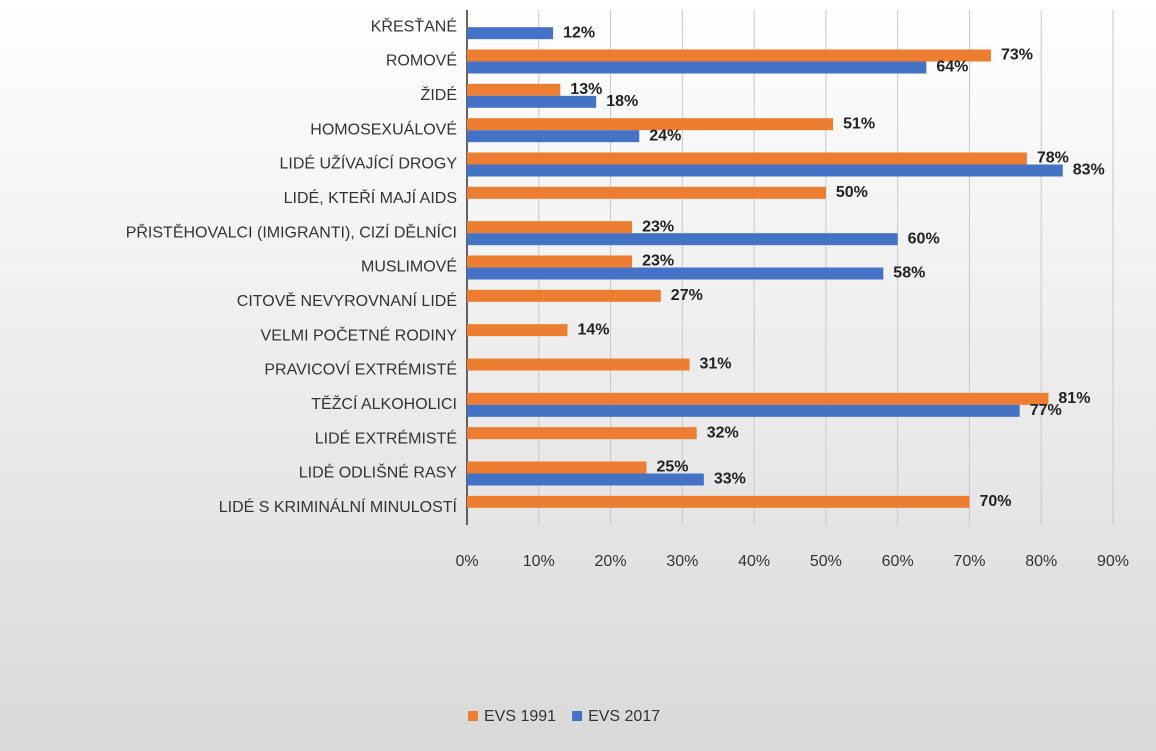  What do you see at coordinates (682, 561) in the screenshot?
I see `x-tick-label: 30%` at bounding box center [682, 561].